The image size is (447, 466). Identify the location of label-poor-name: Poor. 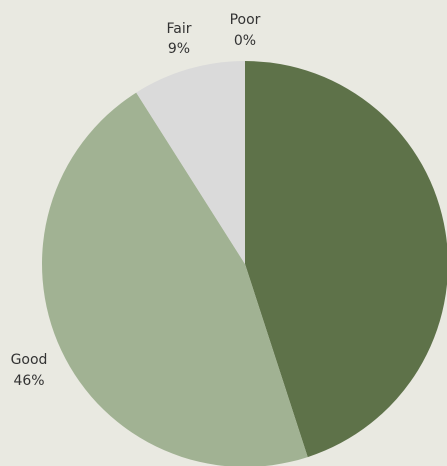
(245, 20).